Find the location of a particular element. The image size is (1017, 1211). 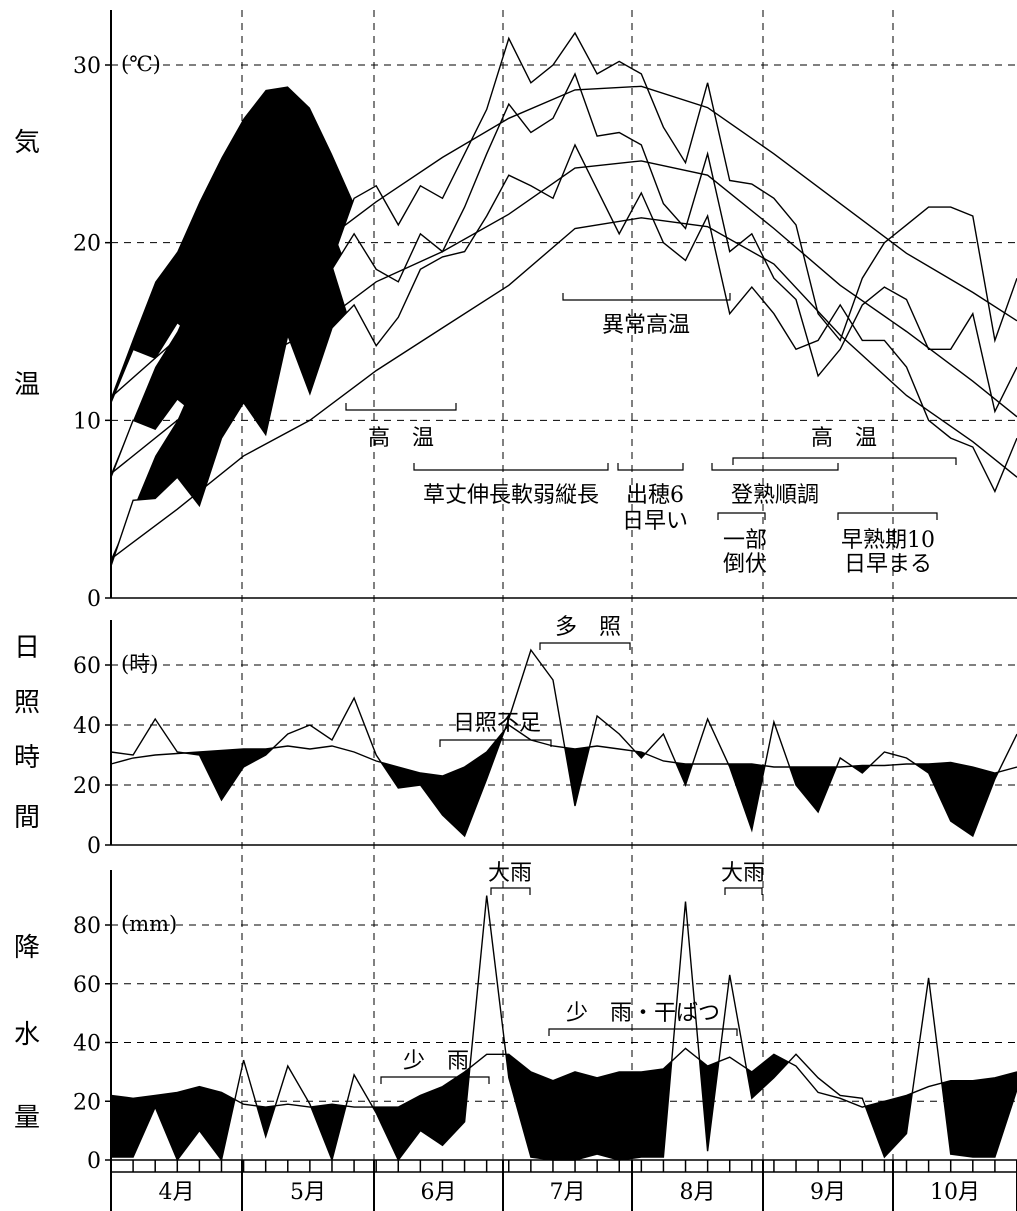

precip-annotation-label-4: 少 雨・干ばつ is located at coordinates (643, 1013).